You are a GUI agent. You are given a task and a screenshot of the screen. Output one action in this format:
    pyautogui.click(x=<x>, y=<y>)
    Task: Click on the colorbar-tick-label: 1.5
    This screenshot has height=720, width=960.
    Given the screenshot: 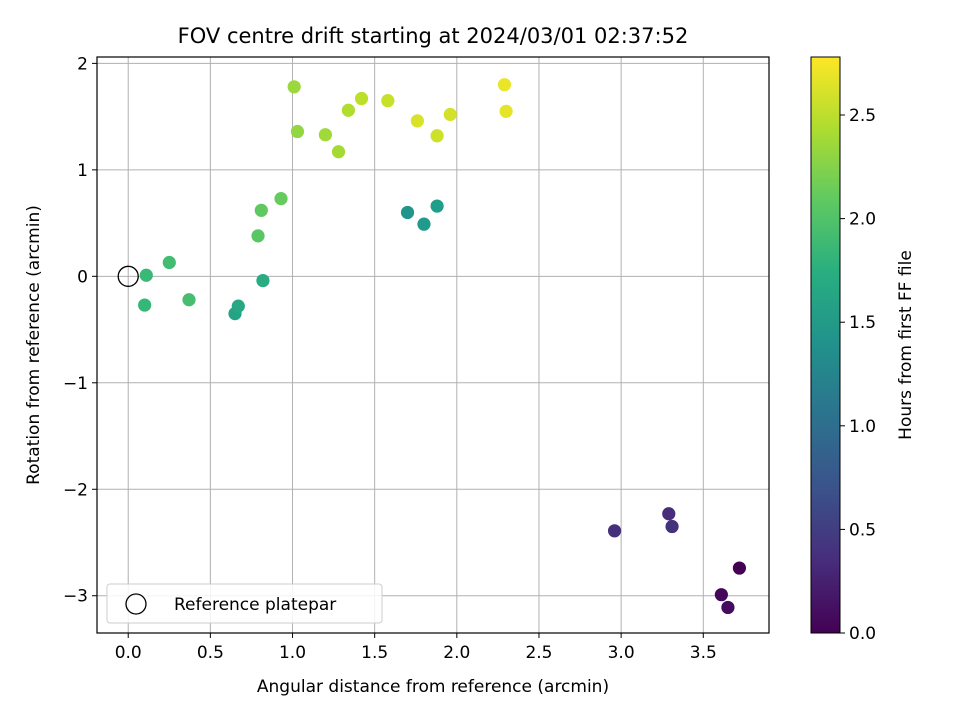 What is the action you would take?
    pyautogui.click(x=862, y=323)
    